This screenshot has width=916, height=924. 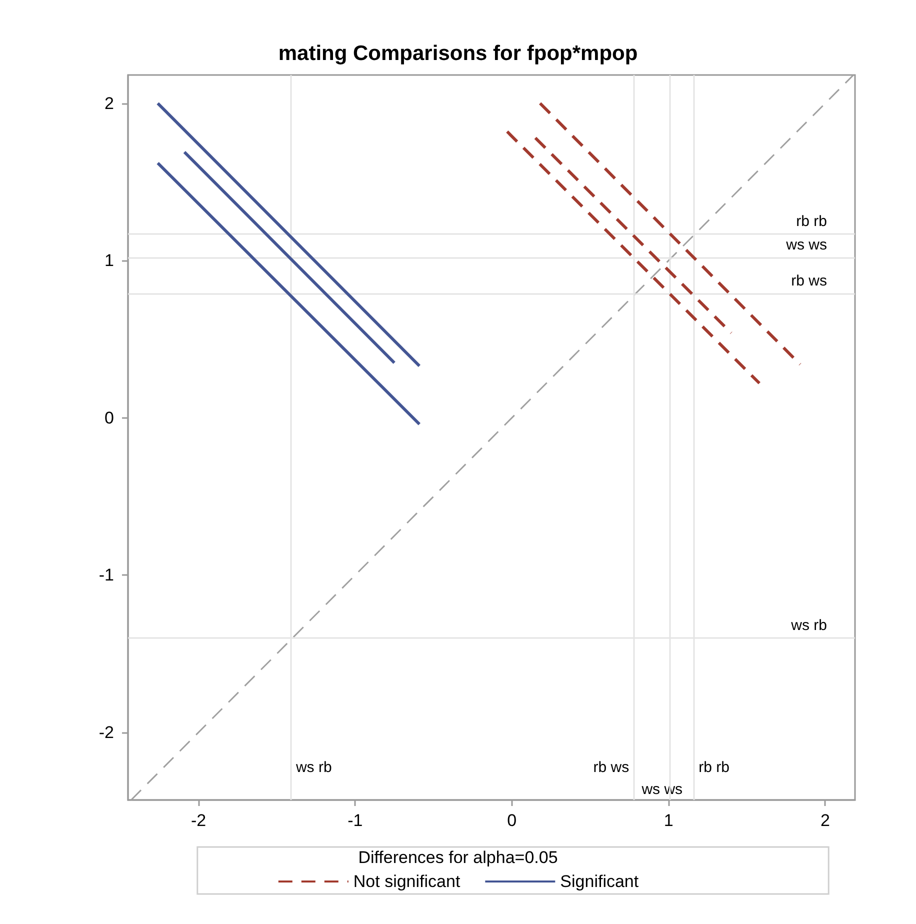 I want to click on y-tick-label: -2, so click(x=106, y=732).